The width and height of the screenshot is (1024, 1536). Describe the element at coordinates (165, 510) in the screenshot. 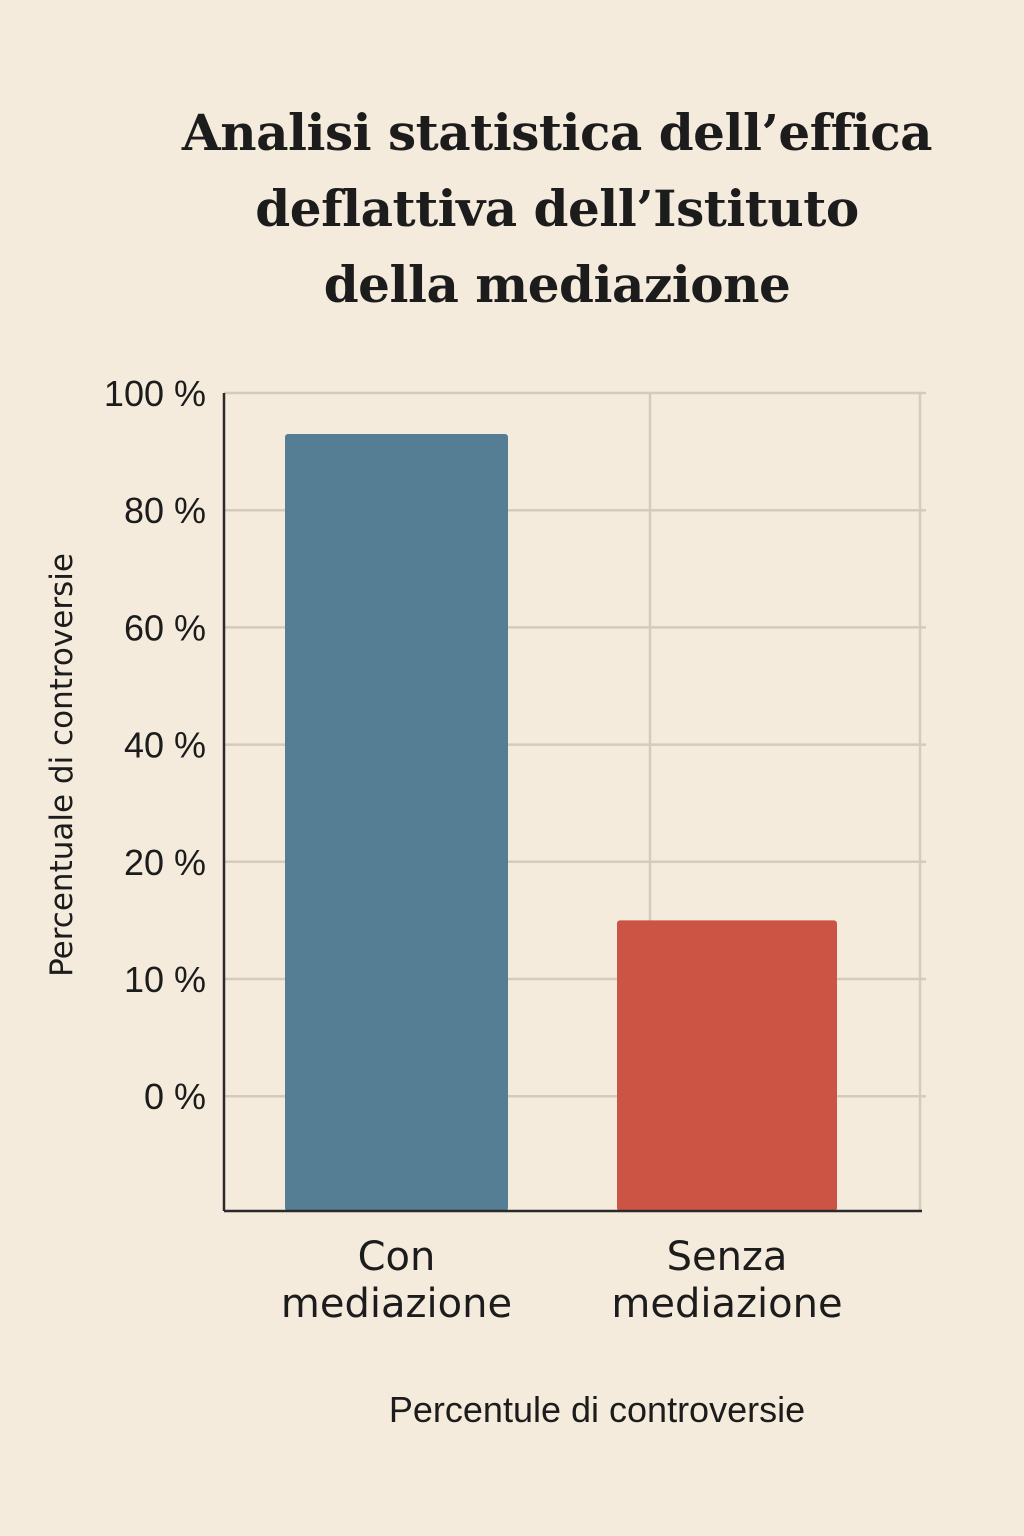

I see `y-tick-label: 80 %` at that location.